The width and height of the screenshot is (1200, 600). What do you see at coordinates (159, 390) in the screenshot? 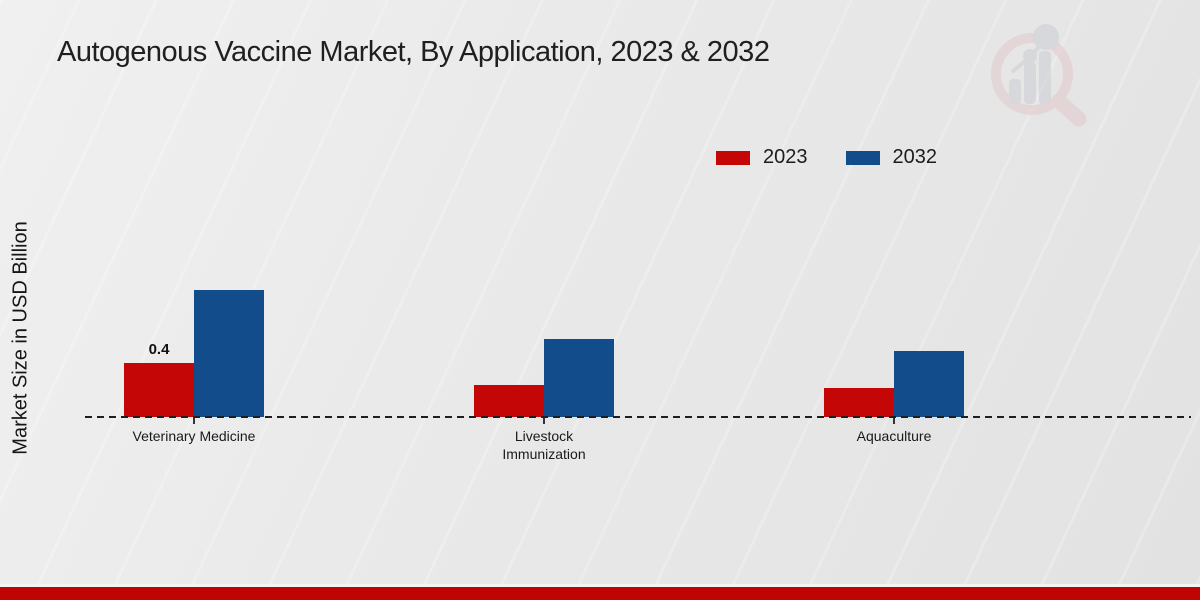
I see `bar-2023-veterinary-medicine` at bounding box center [159, 390].